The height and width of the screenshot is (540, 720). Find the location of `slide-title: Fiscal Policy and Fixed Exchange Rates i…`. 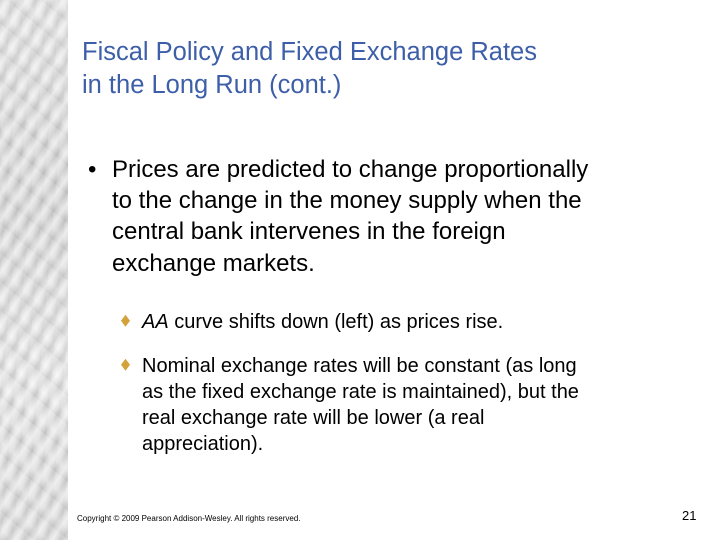

slide-title: Fiscal Policy and Fixed Exchange Rates i… is located at coordinates (392, 68).